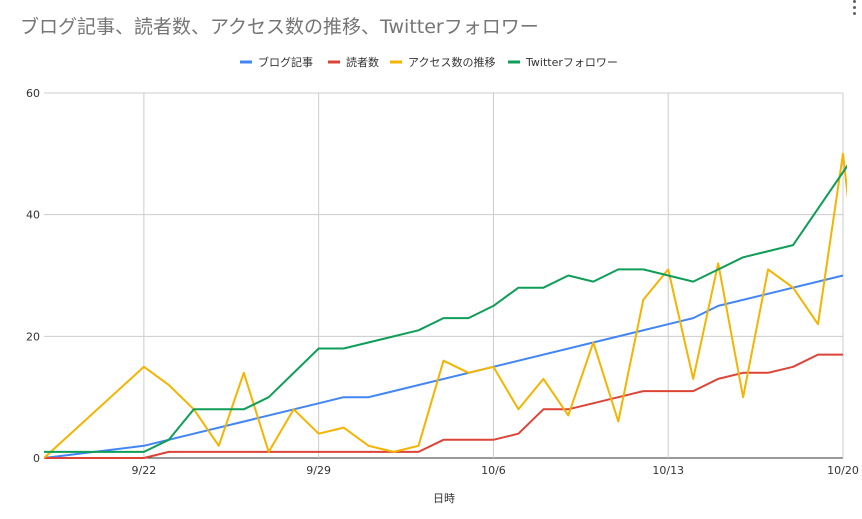 This screenshot has width=862, height=519. Describe the element at coordinates (33, 93) in the screenshot. I see `y-tick-label: 60` at that location.